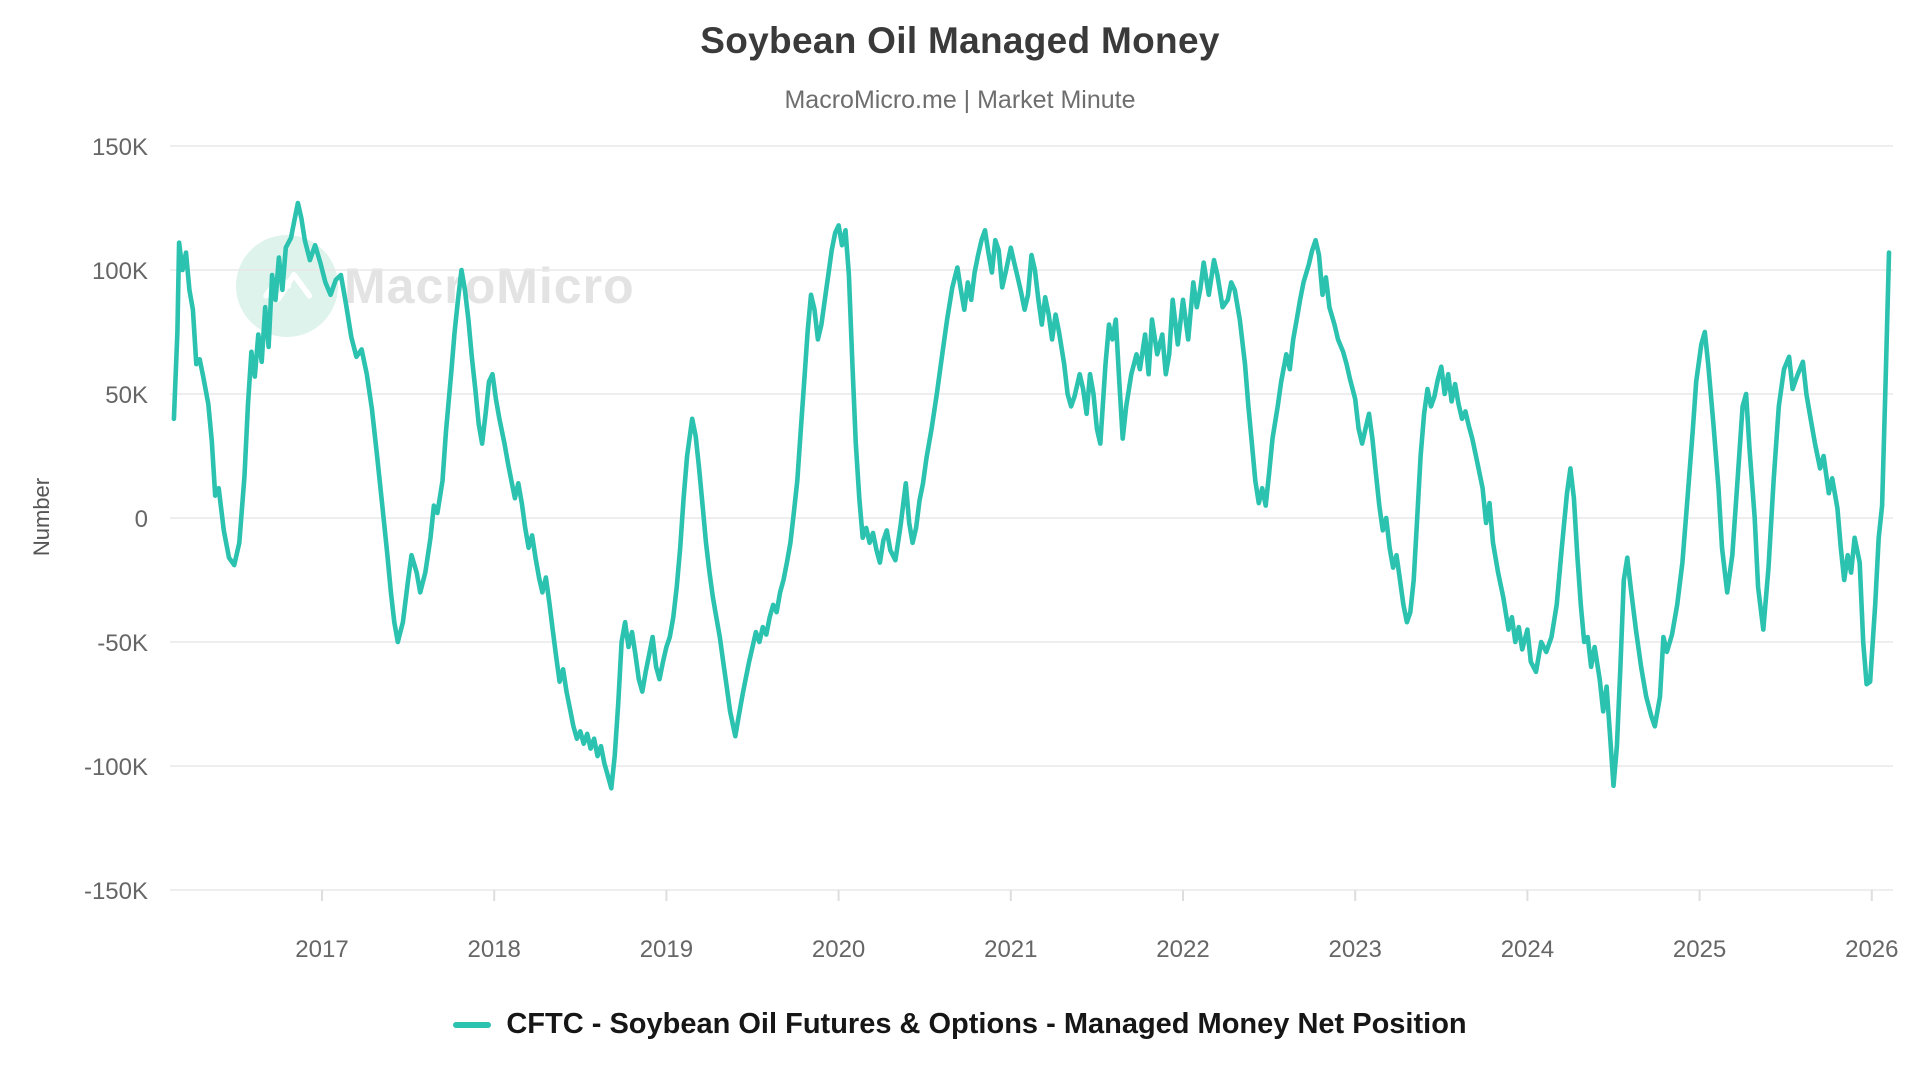  Describe the element at coordinates (960, 100) in the screenshot. I see `page-subtitle: MacroMicro.me | Market Minute` at that location.